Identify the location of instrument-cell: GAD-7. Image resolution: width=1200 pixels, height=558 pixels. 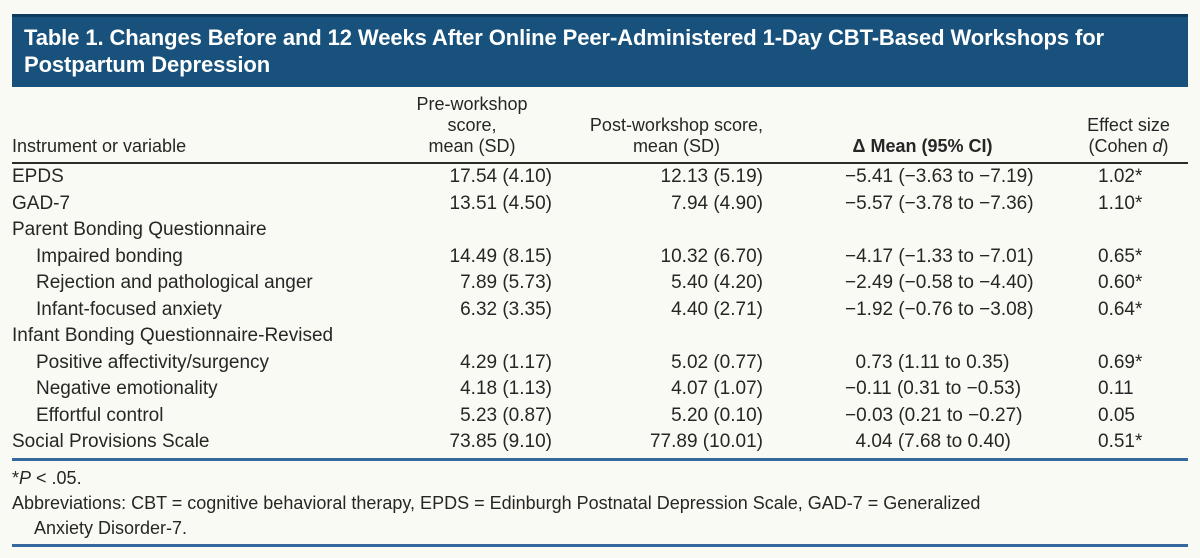
(41, 203).